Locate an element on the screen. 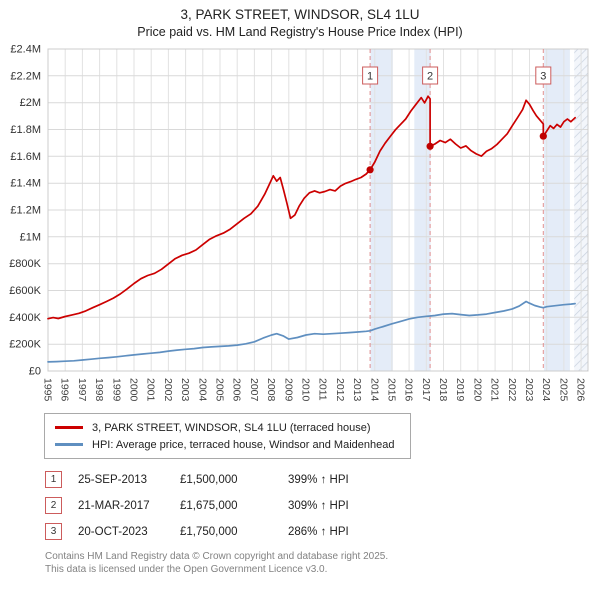  sale-flag-label-1: 1 is located at coordinates (370, 77).